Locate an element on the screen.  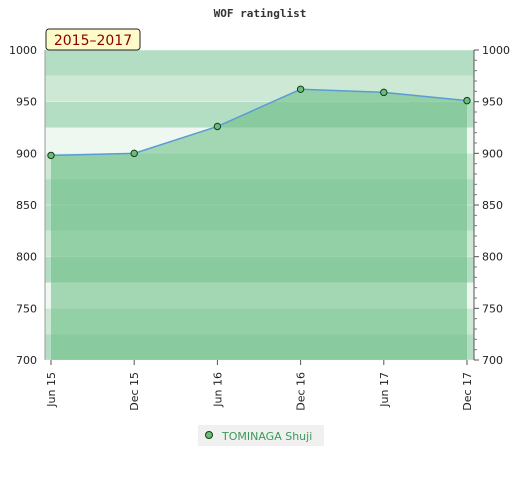
y-minor-ticks-right is located at coordinates (475, 205).